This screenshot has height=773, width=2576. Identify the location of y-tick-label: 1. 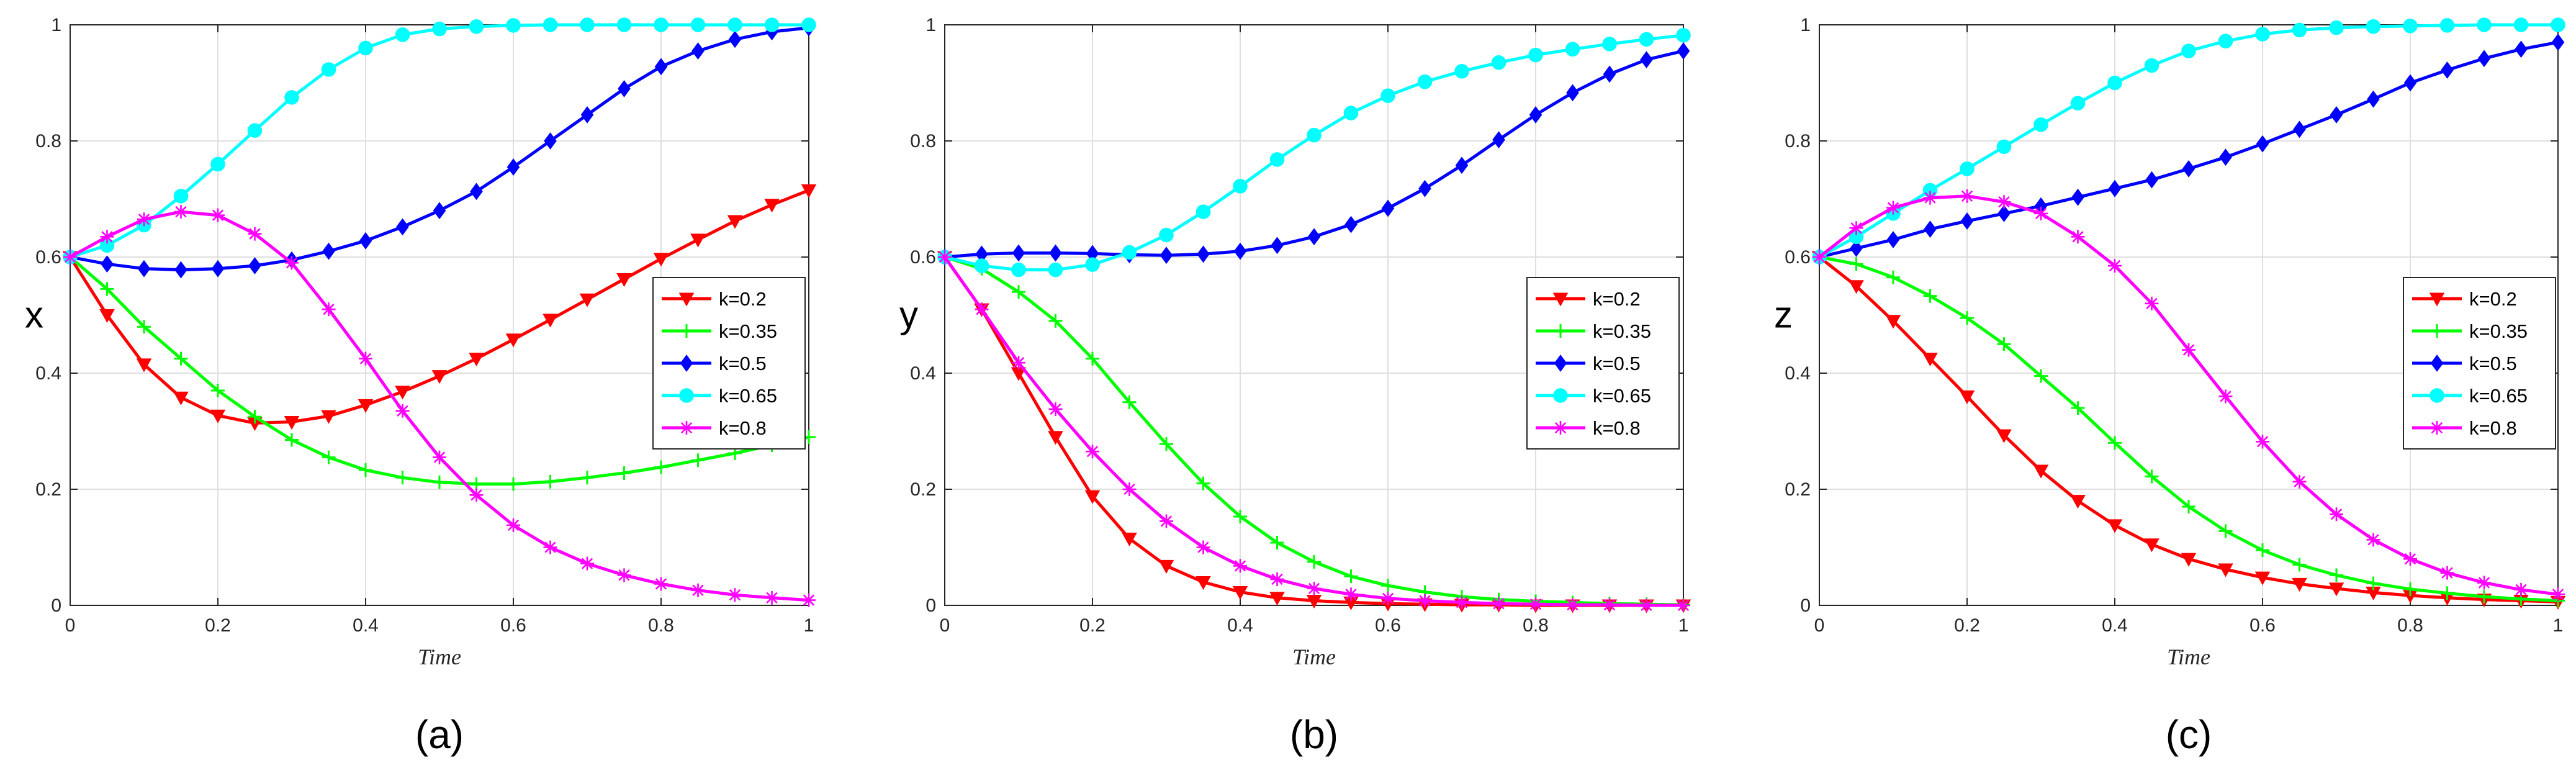
(56, 25).